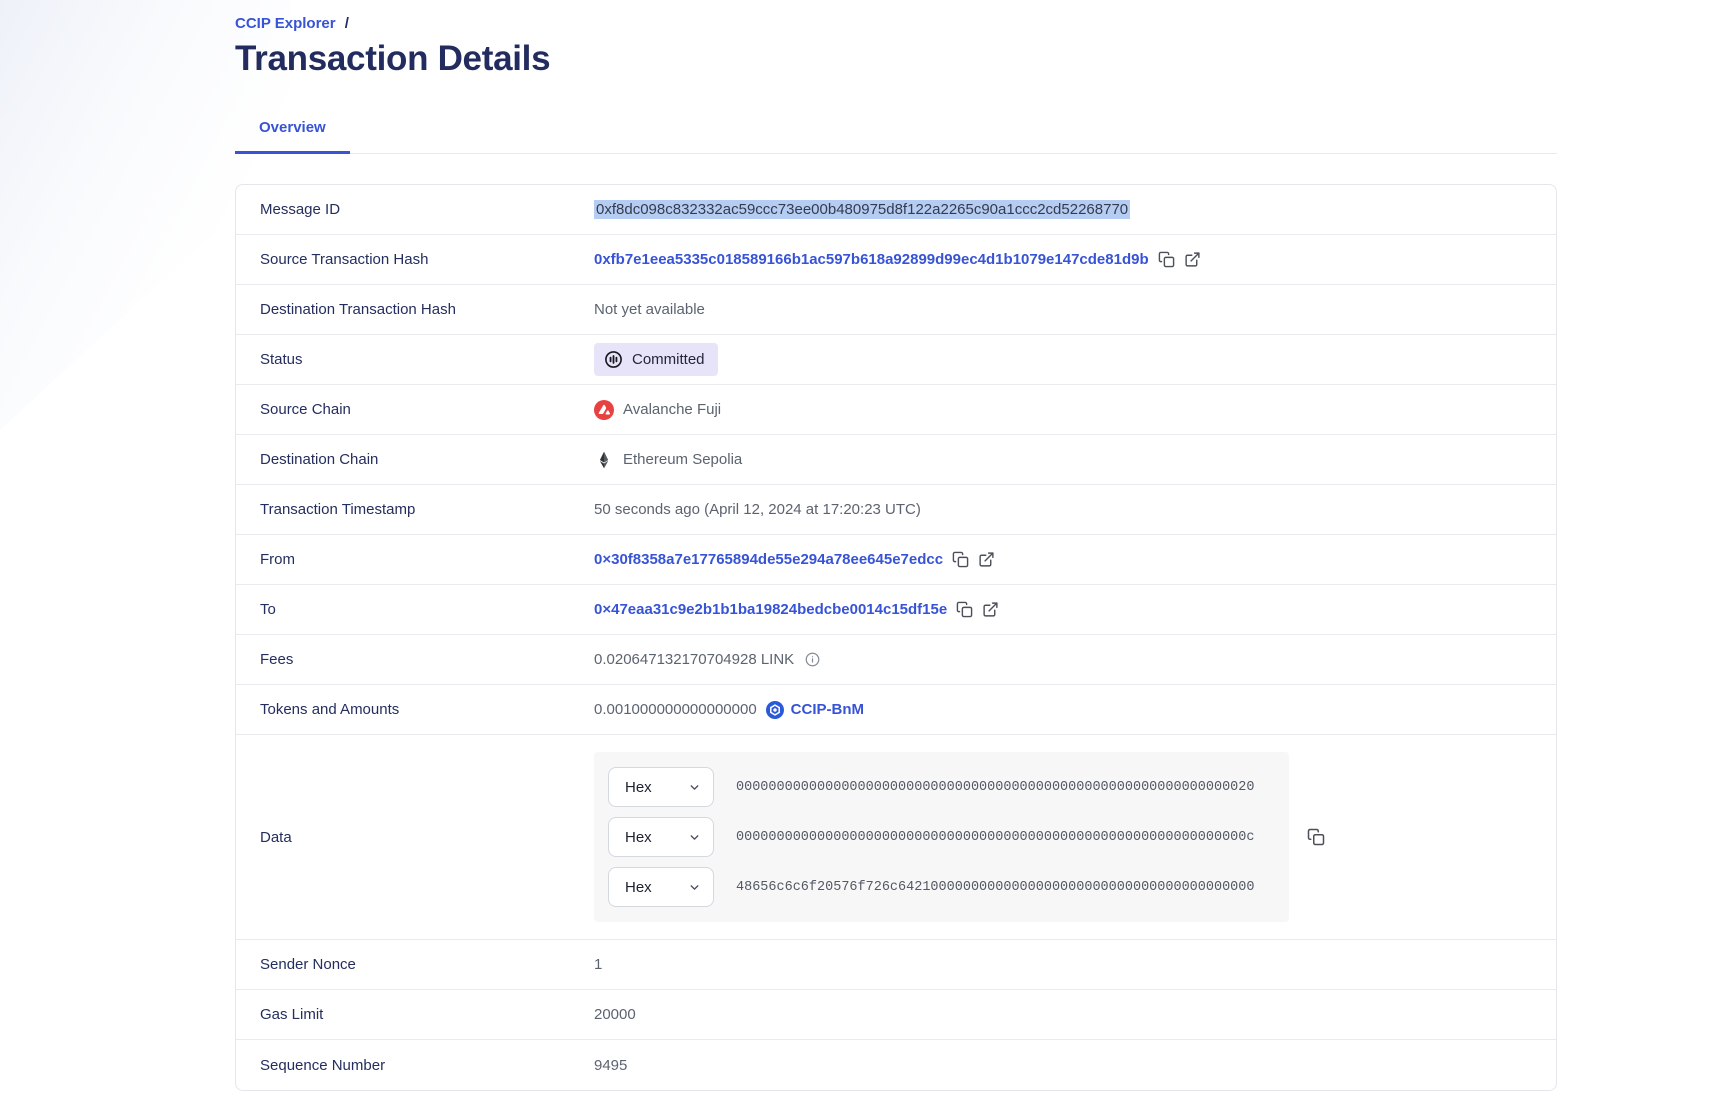  What do you see at coordinates (393, 58) in the screenshot?
I see `page-title: Transaction Details` at bounding box center [393, 58].